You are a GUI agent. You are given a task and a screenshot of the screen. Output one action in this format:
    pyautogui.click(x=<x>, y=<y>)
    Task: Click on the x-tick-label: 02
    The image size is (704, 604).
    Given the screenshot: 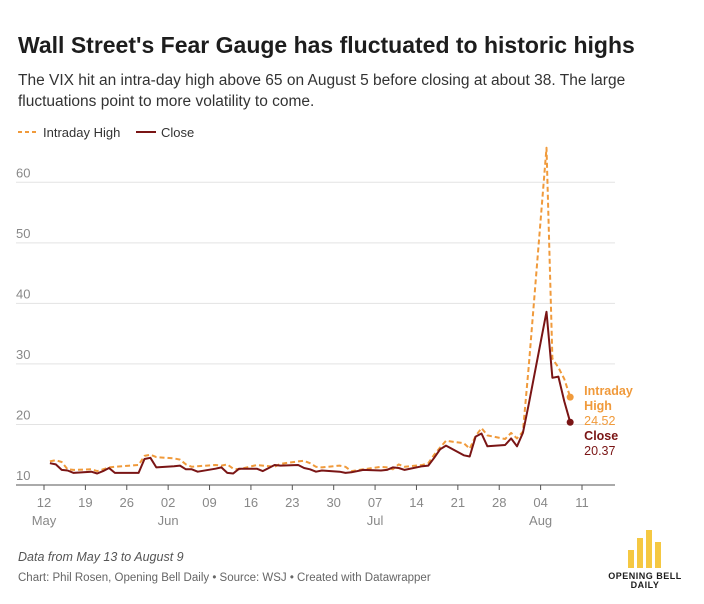 What is the action you would take?
    pyautogui.click(x=168, y=502)
    